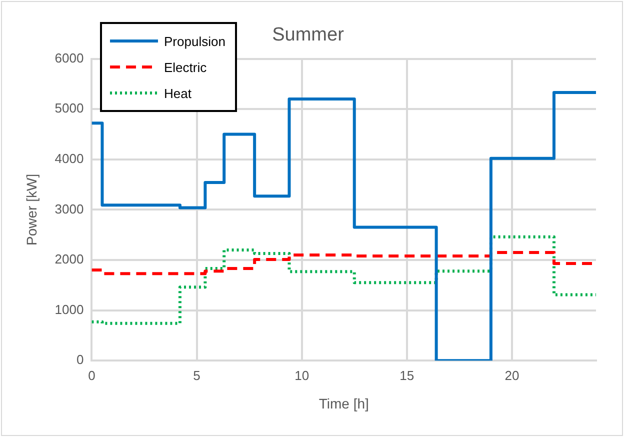 This screenshot has height=437, width=624. Describe the element at coordinates (178, 93) in the screenshot. I see `legend-label: Heat` at that location.